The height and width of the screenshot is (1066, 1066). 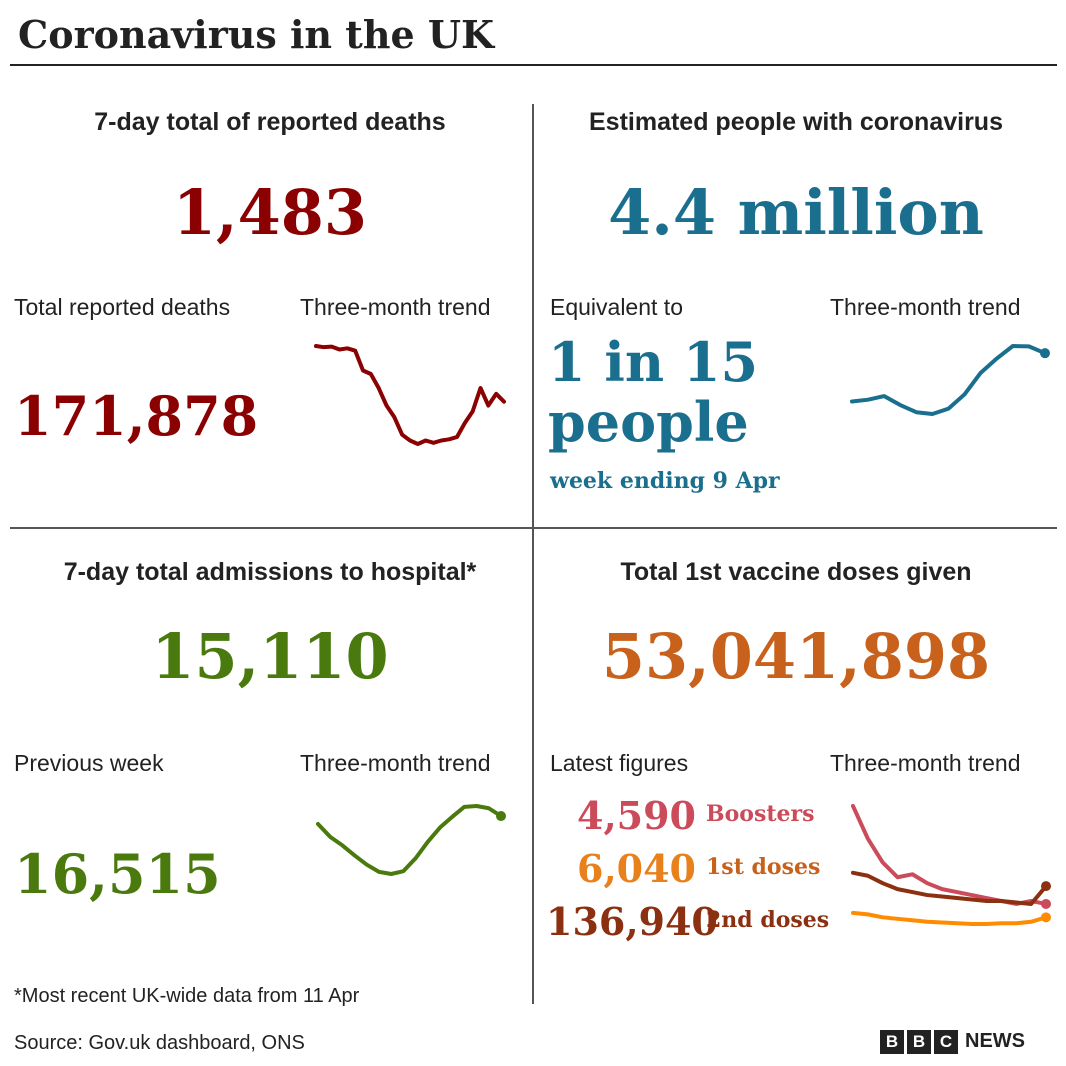 I want to click on horizontal-divider, so click(x=533, y=528).